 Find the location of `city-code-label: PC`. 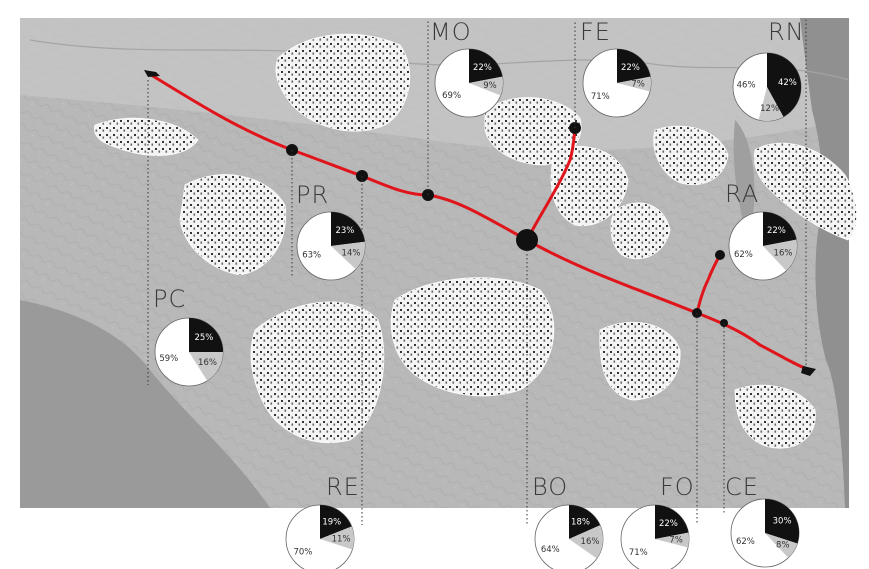

city-code-label: PC is located at coordinates (169, 299).